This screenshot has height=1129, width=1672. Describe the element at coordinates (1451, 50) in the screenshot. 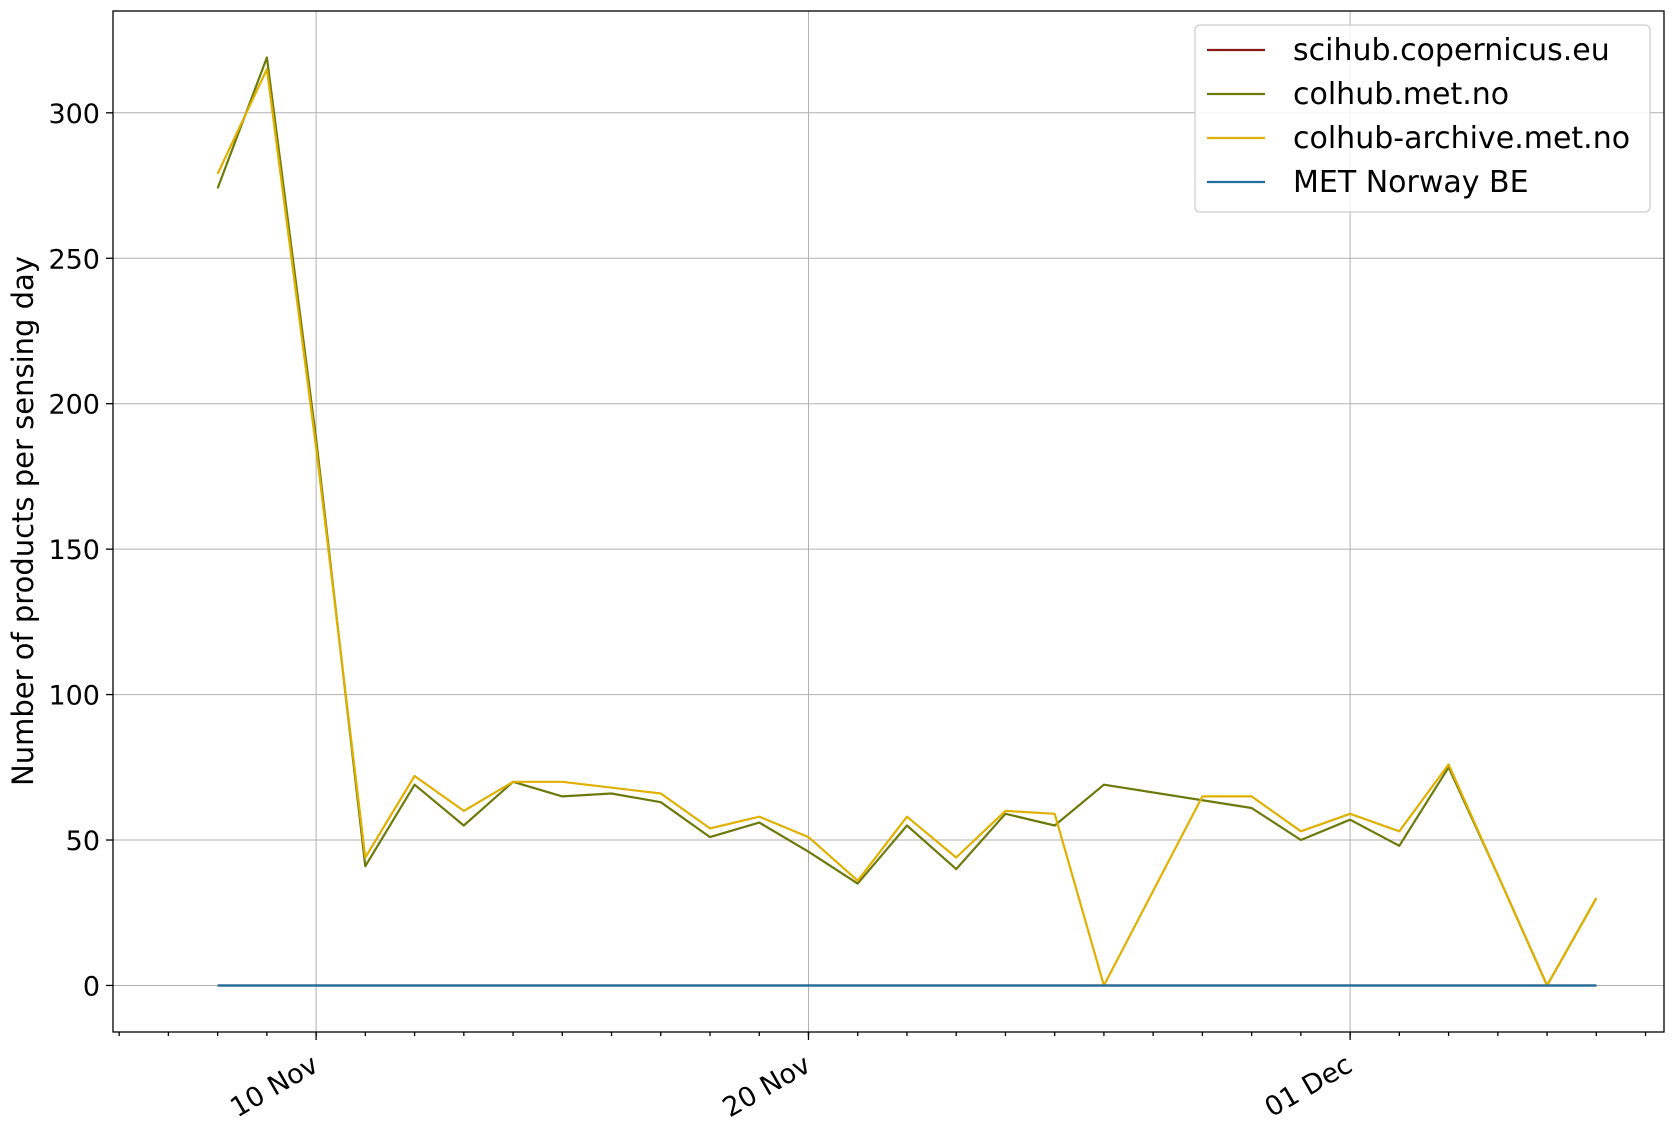

I see `legend-label-scihub-copernicus-eu: scihub.copernicus.eu` at that location.